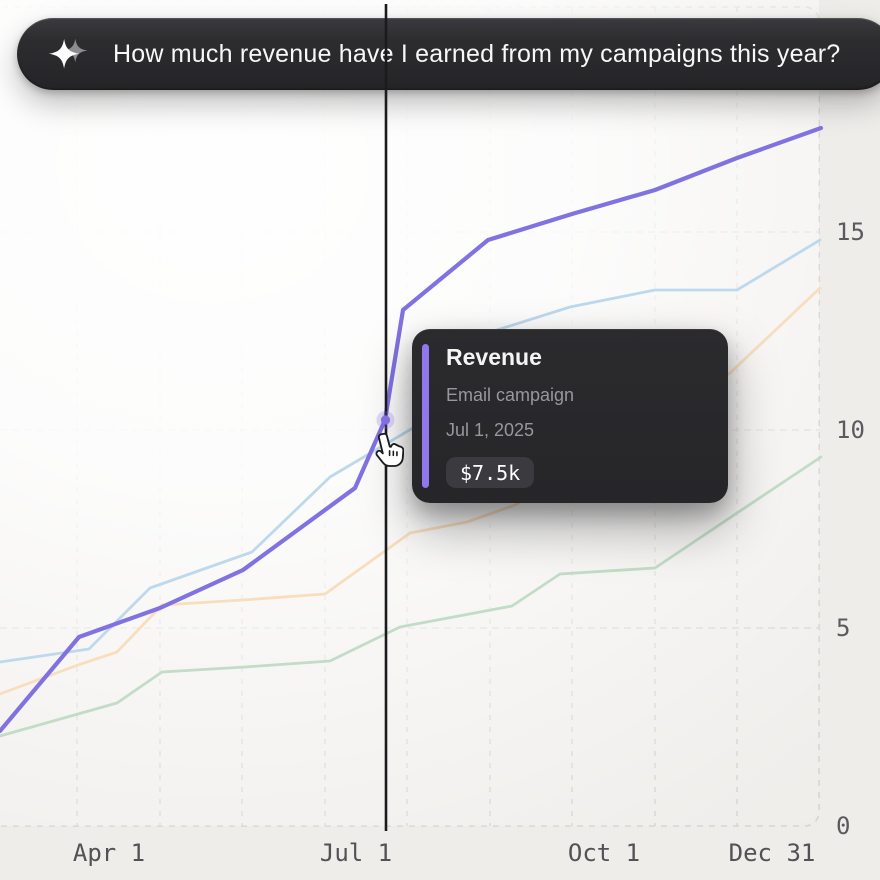 This screenshot has height=880, width=880. I want to click on tooltip-series-label: Email campaign, so click(510, 395).